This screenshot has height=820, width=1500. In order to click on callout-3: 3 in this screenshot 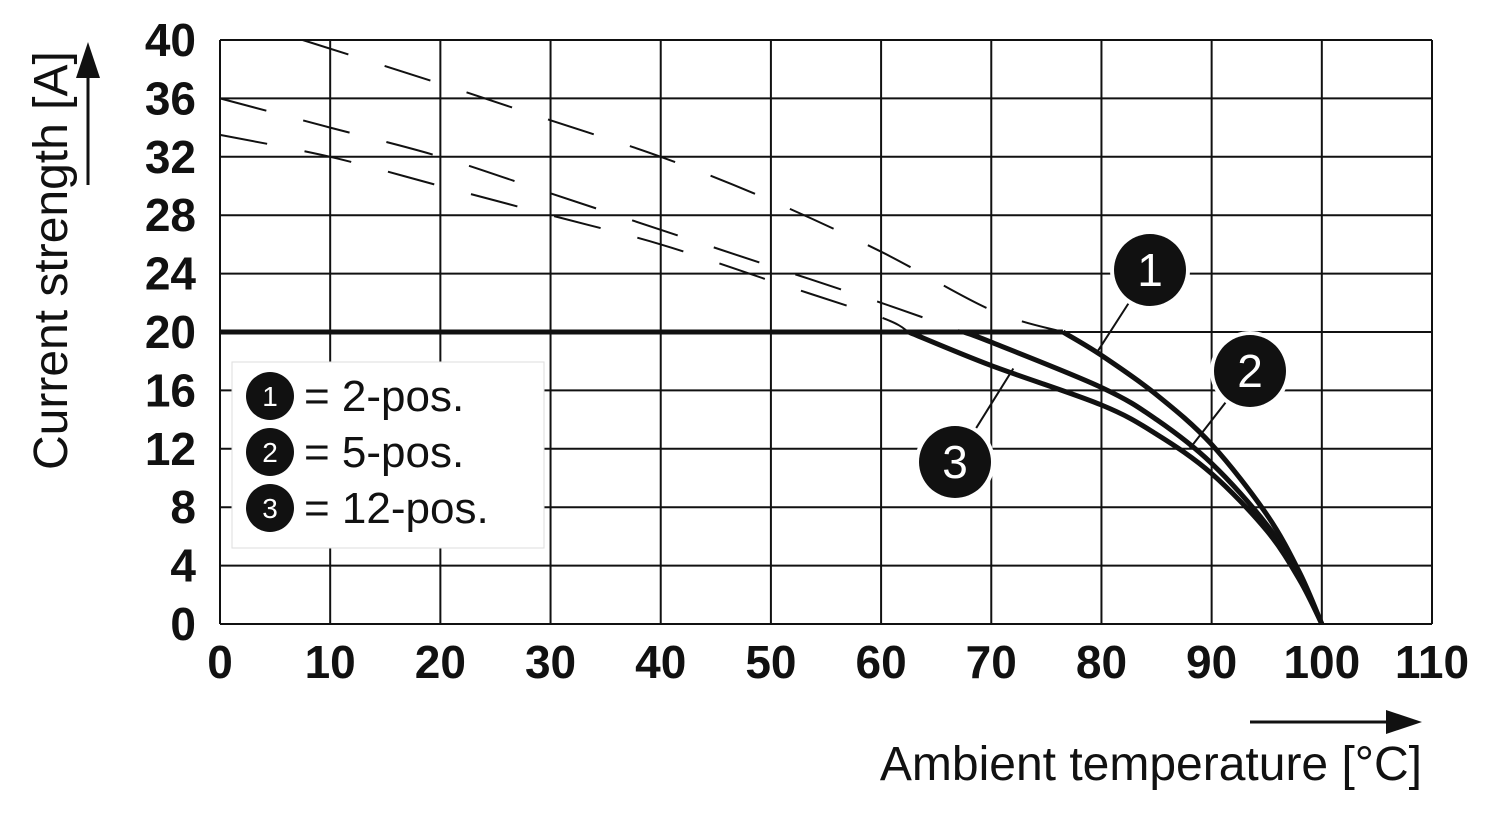, I will do `click(965, 434)`.